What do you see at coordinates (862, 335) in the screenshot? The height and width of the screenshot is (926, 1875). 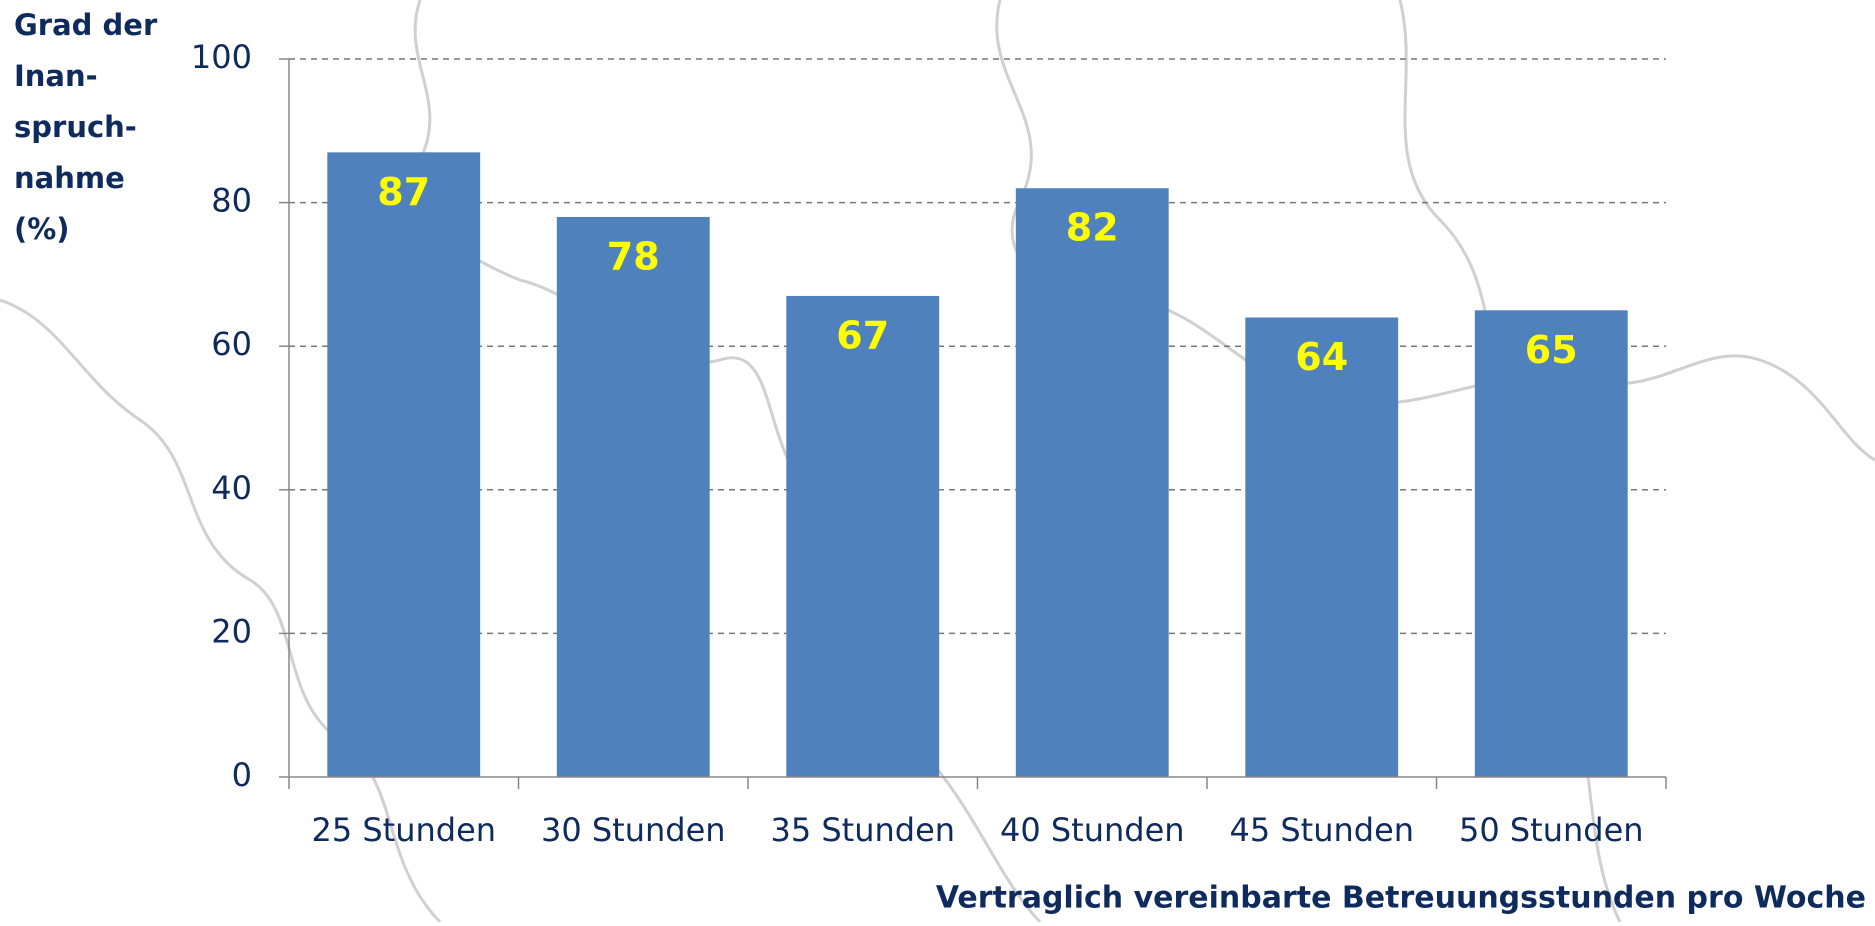 I see `data-label: 67` at bounding box center [862, 335].